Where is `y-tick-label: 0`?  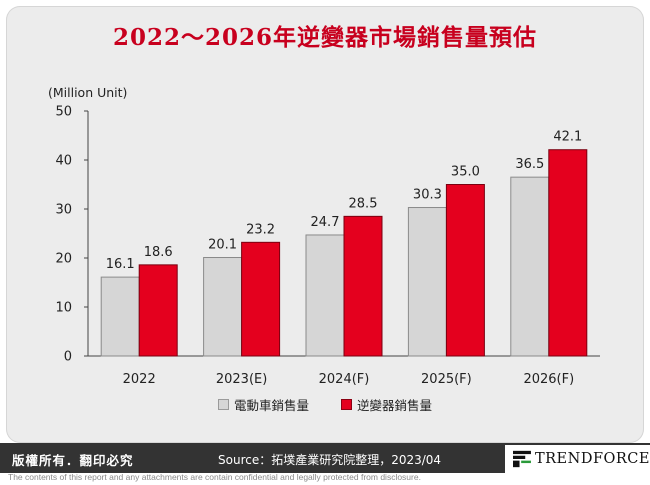
y-tick-label: 0 is located at coordinates (68, 357).